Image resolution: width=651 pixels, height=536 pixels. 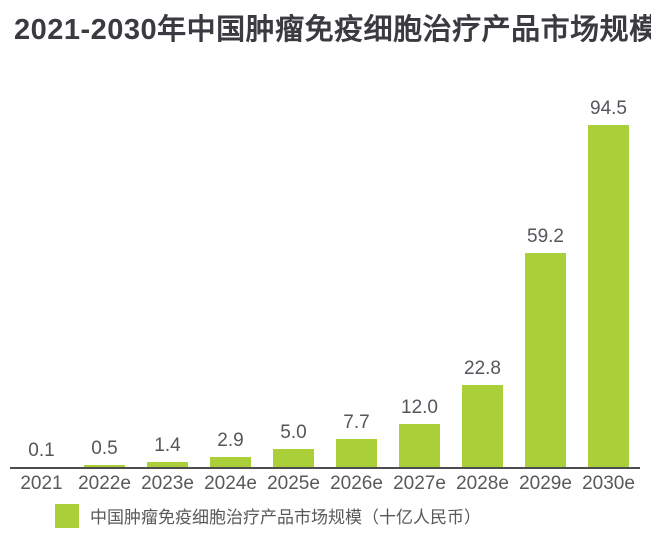 What do you see at coordinates (285, 517) in the screenshot?
I see `legend-label: 中国肿瘤免疫细胞治疗产品市场规模（十亿人民币）` at bounding box center [285, 517].